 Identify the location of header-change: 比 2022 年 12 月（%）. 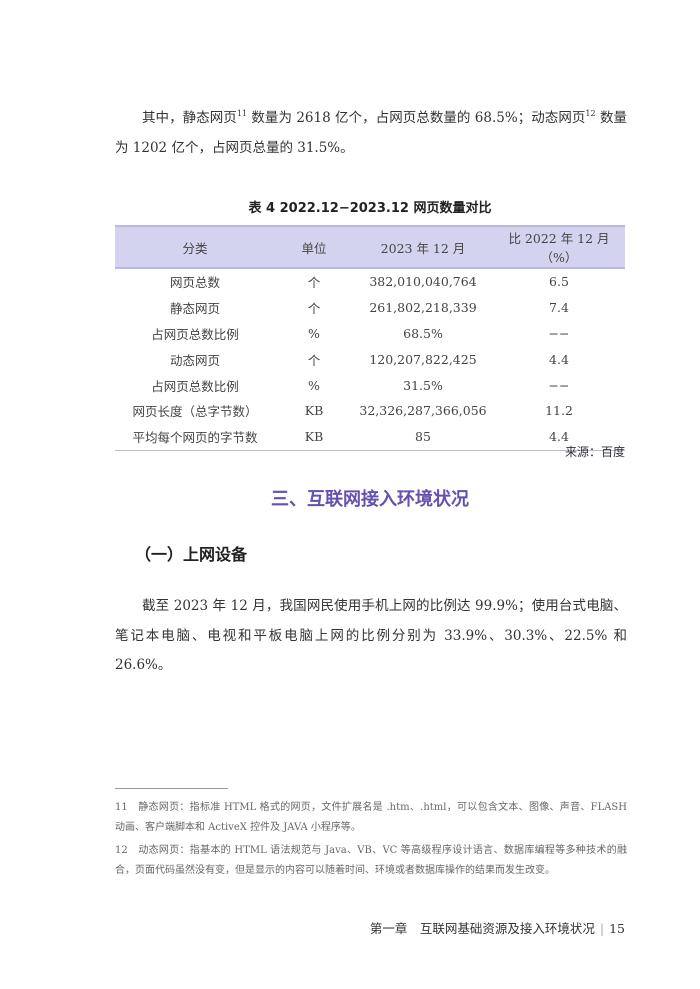
(559, 247).